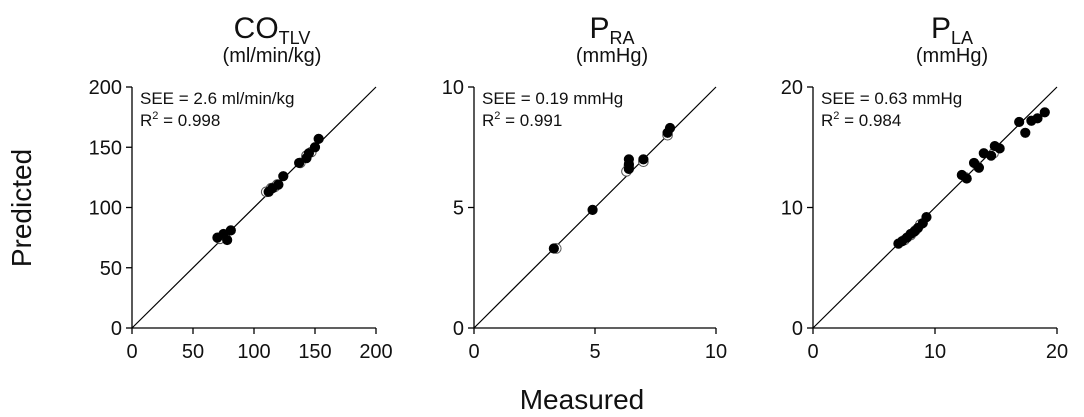 This screenshot has height=417, width=1084. Describe the element at coordinates (253, 352) in the screenshot. I see `x-tick-label: 100` at that location.